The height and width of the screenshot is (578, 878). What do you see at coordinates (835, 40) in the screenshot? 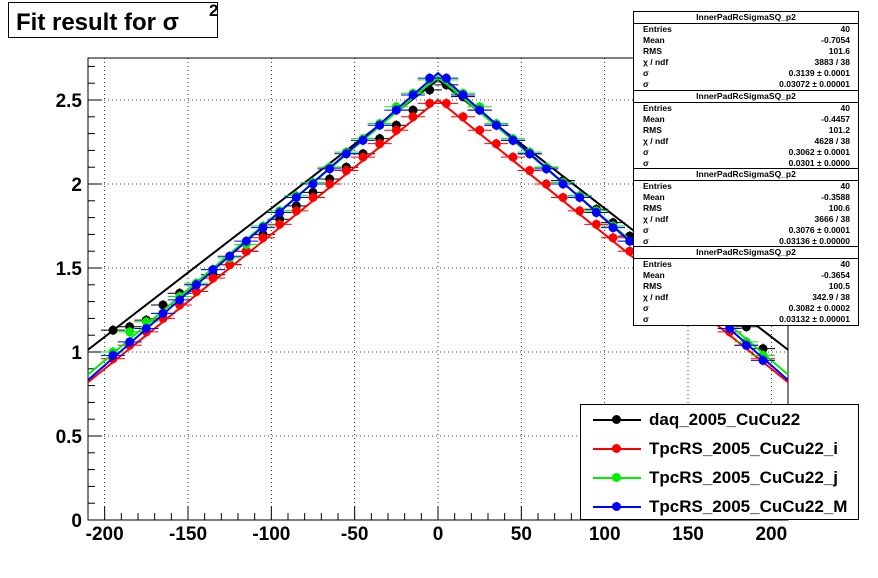
I see `stats-value: -0.7054` at bounding box center [835, 40].